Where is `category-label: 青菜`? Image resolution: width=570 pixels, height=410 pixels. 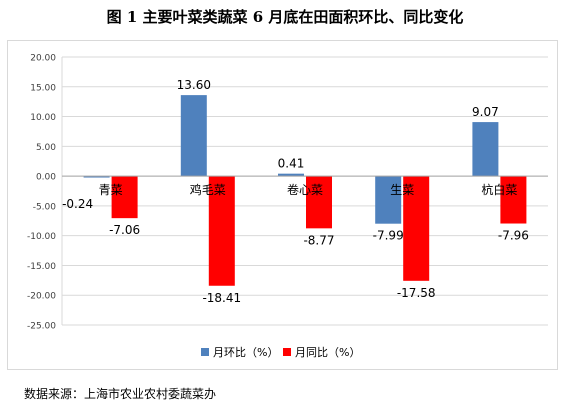
category-label: 青菜 is located at coordinates (111, 190).